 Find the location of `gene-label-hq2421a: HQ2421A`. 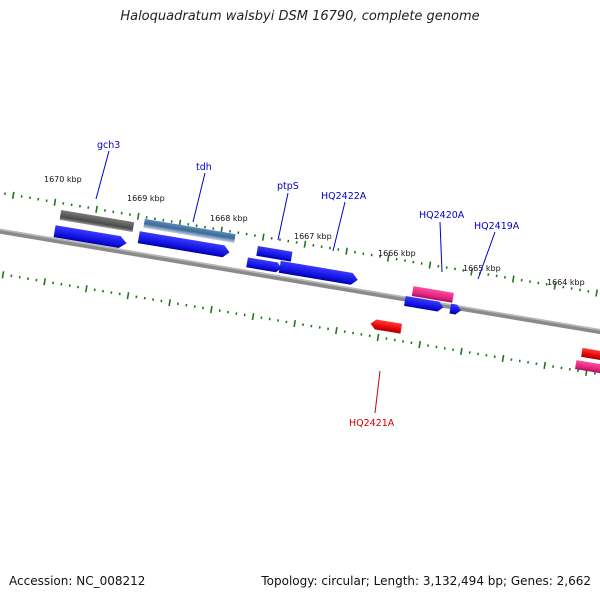

gene-label-hq2421a: HQ2421A is located at coordinates (372, 423).